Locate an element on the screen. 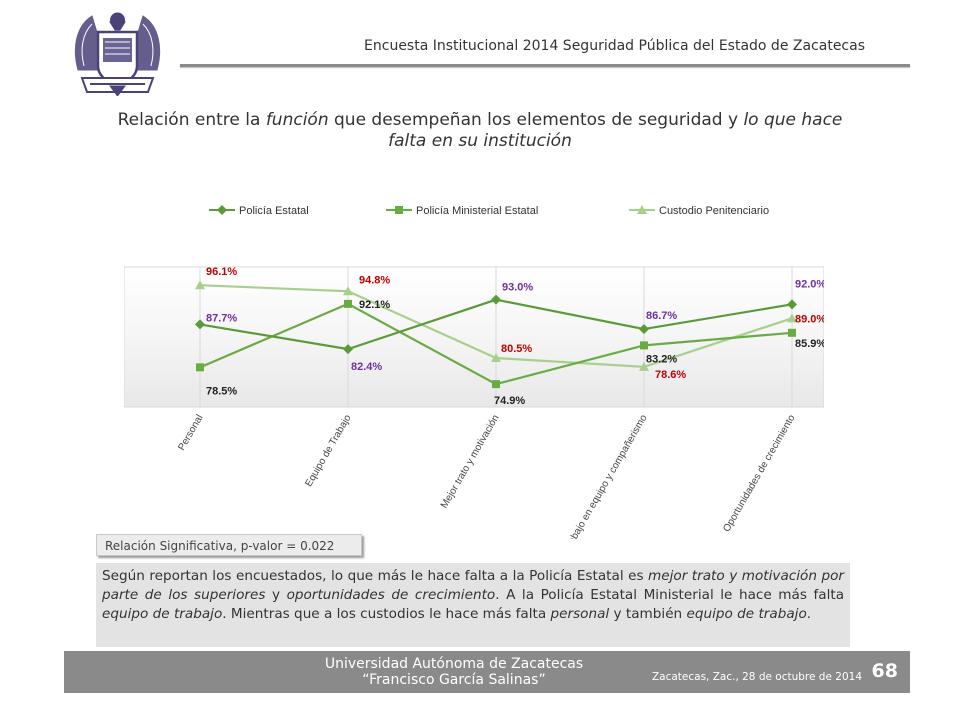 The width and height of the screenshot is (960, 720). chart-markers is located at coordinates (496, 334).